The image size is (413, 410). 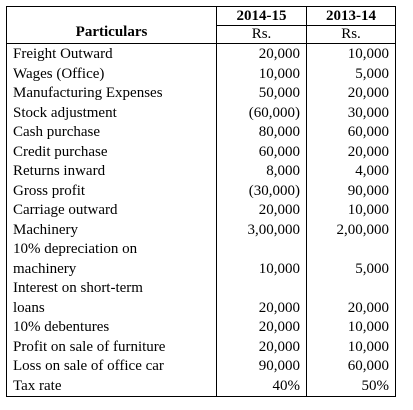 I want to click on value-2014-15: 80,000, so click(x=279, y=132).